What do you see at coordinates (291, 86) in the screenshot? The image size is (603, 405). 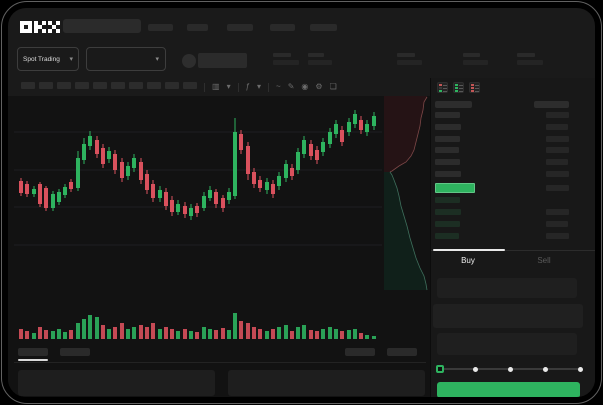 I see `draw-tool-icon: ✎` at bounding box center [291, 86].